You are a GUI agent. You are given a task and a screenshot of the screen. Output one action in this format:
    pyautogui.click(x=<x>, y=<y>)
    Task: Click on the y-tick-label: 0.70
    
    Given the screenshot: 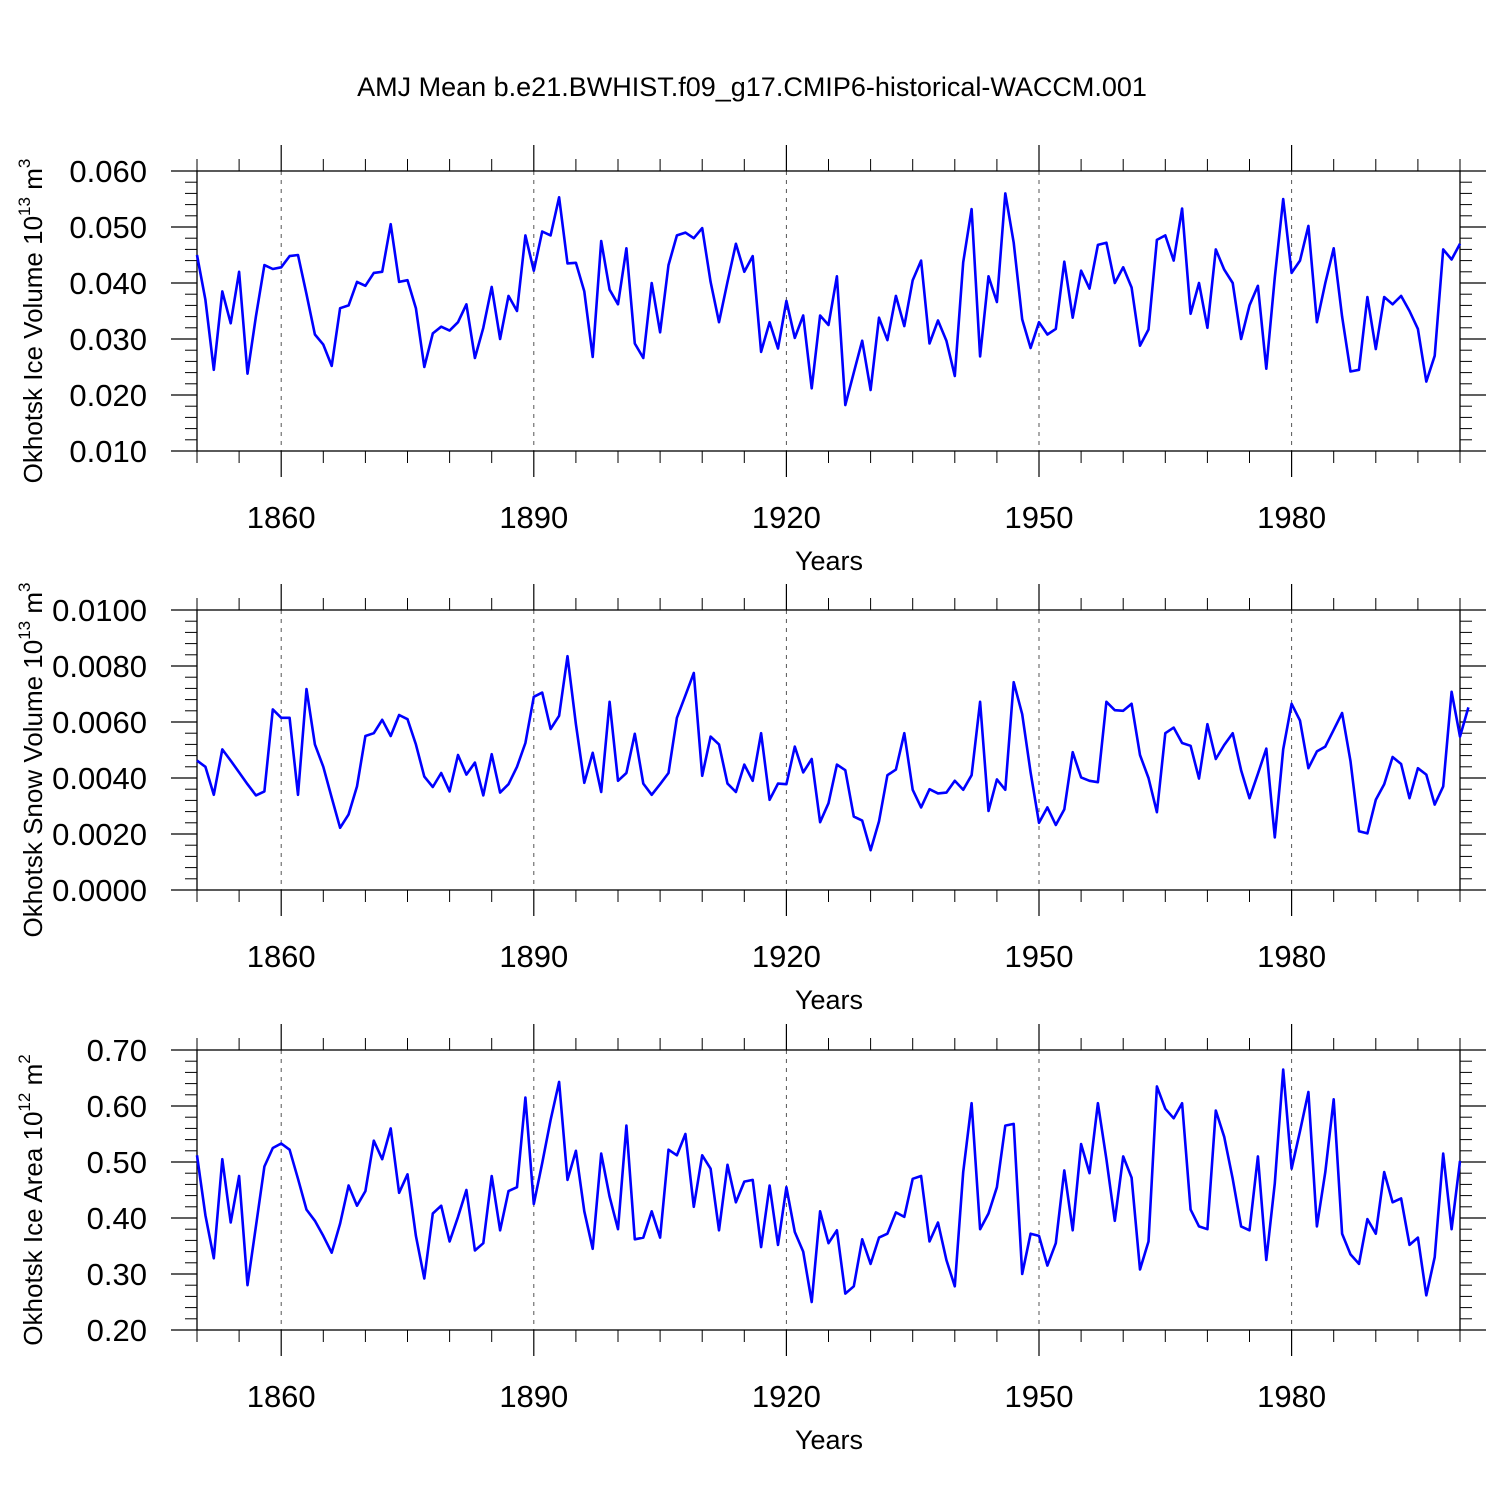 What is the action you would take?
    pyautogui.click(x=117, y=1050)
    